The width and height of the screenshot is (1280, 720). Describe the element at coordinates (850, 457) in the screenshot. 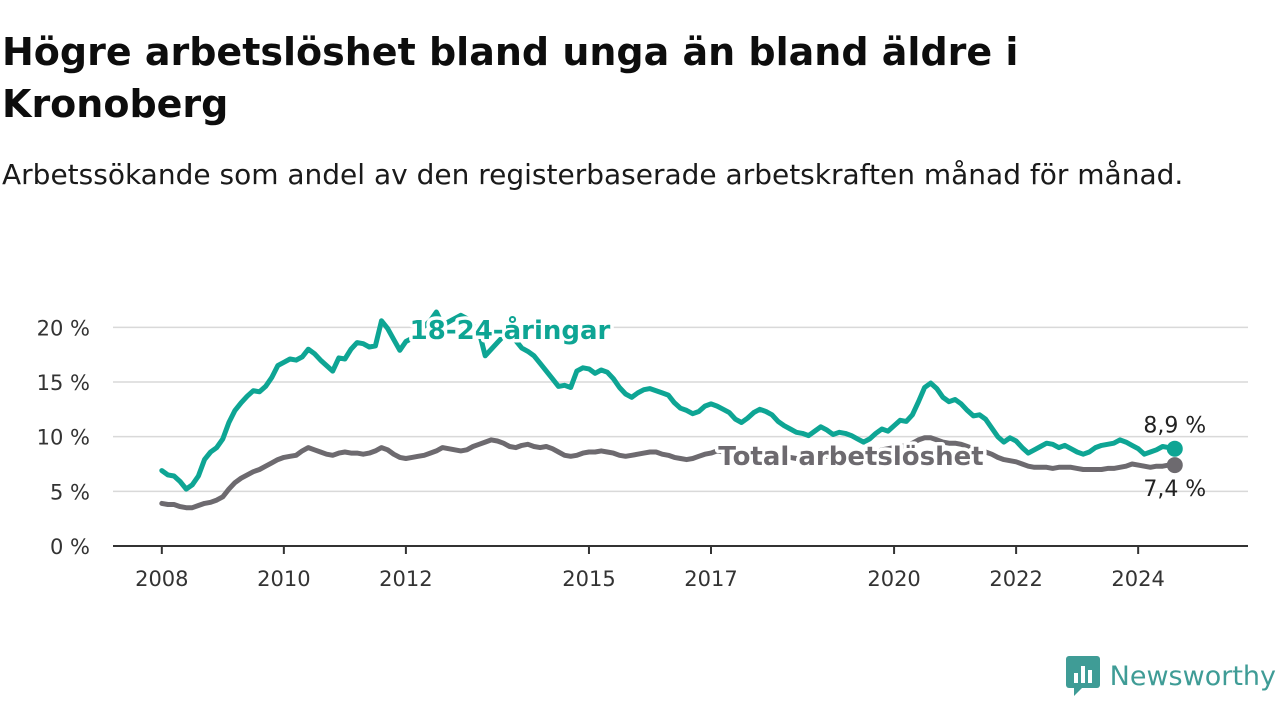

I see `series-label-total: Total arbetslöshet` at that location.